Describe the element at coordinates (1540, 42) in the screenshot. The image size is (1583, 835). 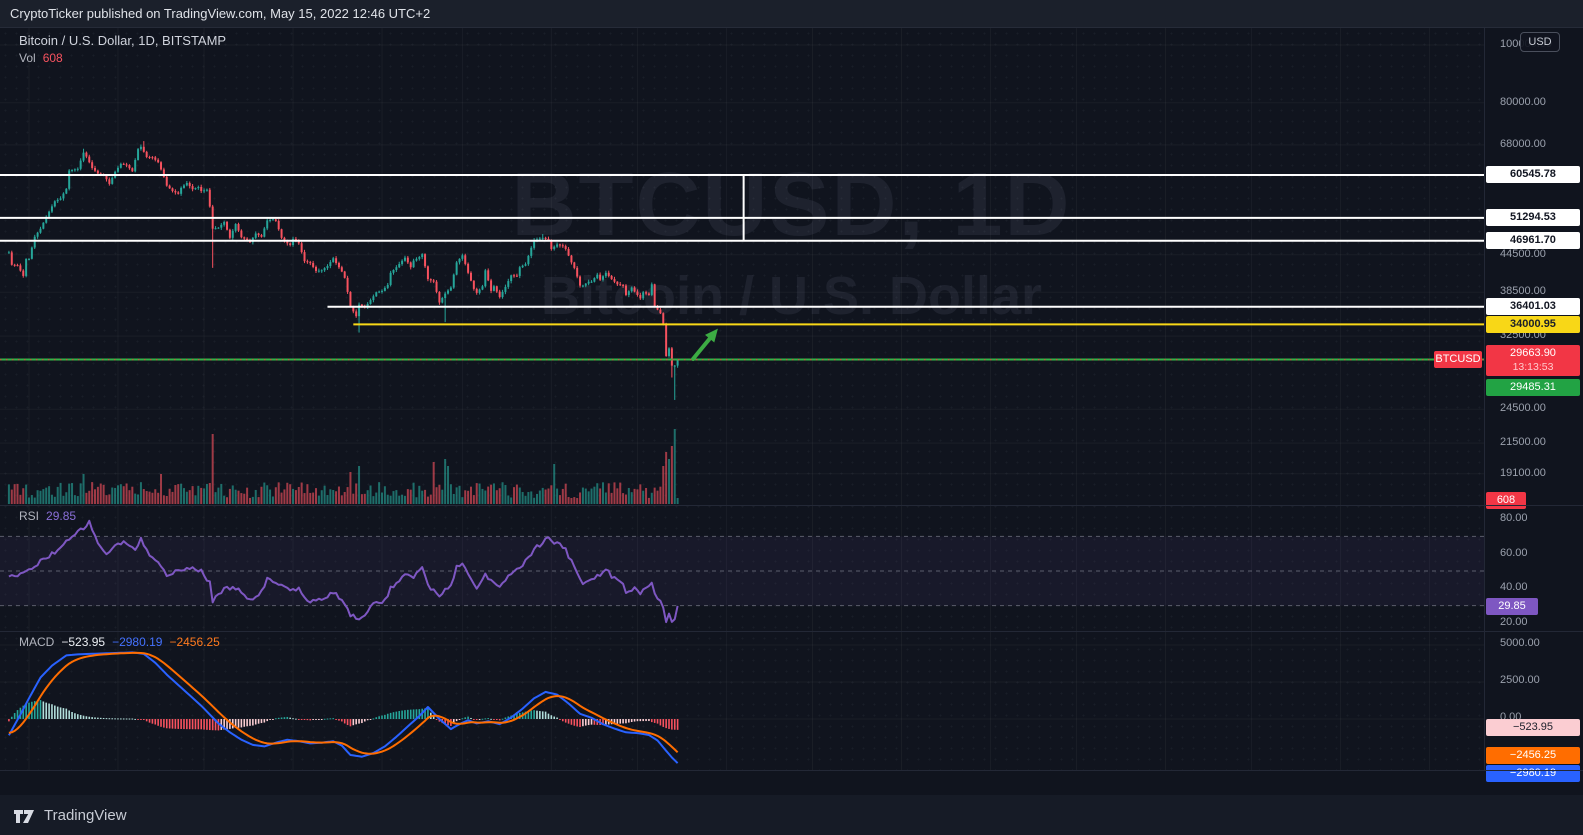
I see `currency-toggle-button: USD` at that location.